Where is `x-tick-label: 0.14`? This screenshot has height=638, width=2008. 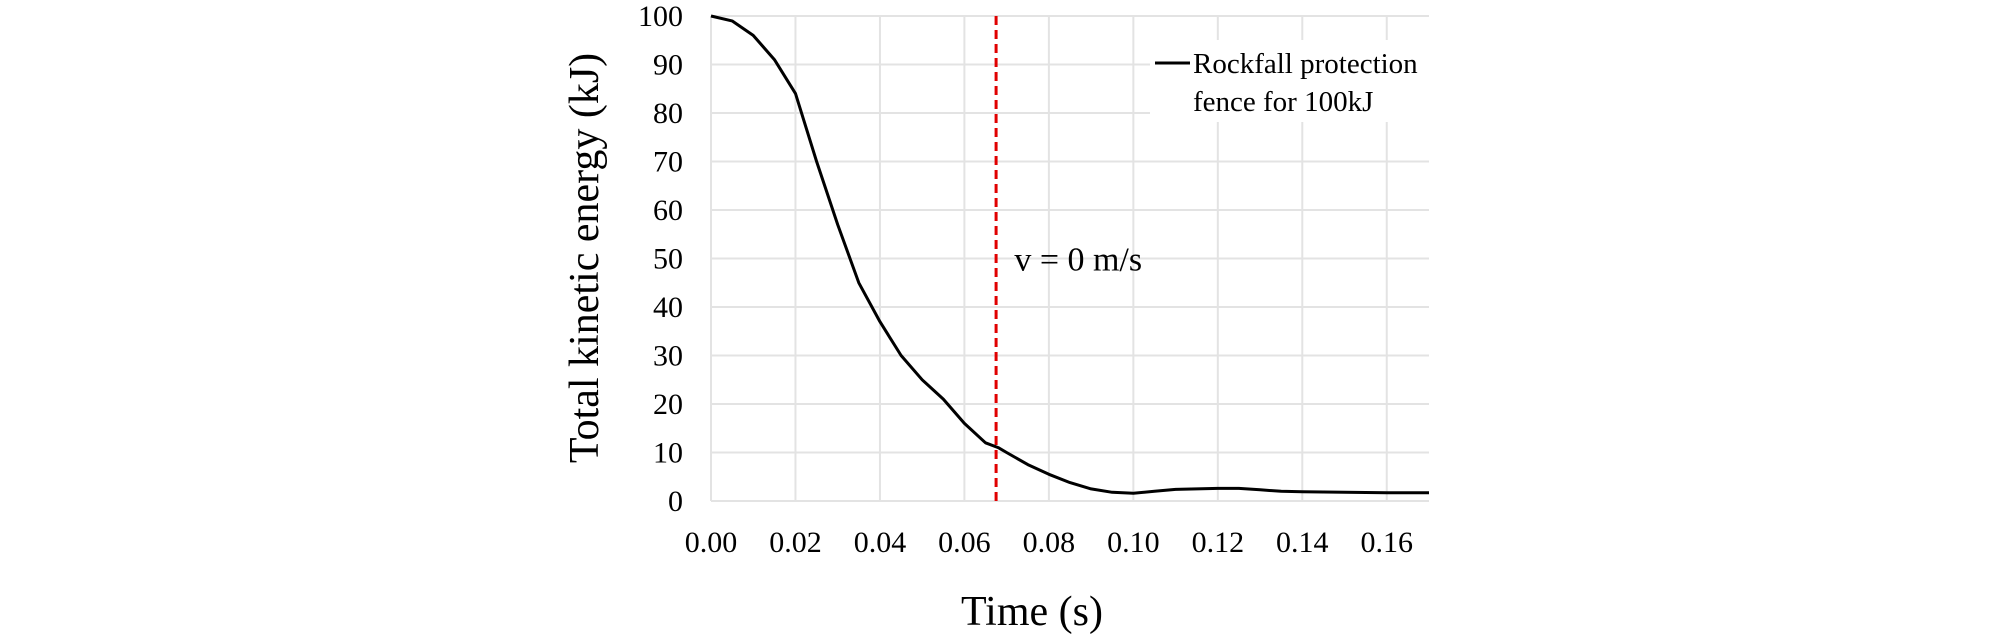 x-tick-label: 0.14 is located at coordinates (1302, 542).